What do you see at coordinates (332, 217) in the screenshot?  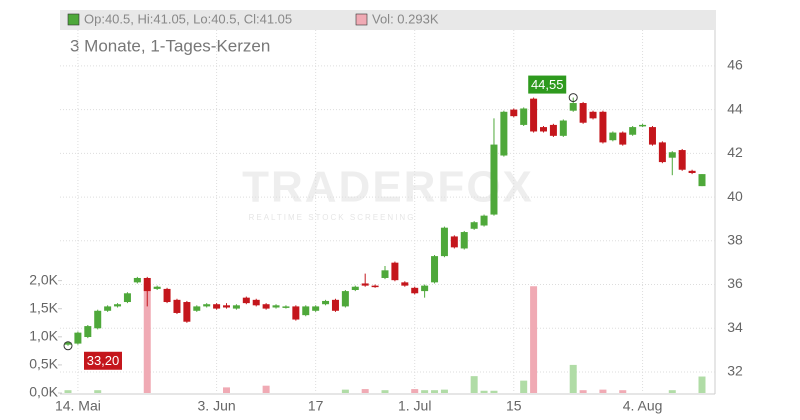 I see `watermark-tagline: REALTIME STOCK SCREENING` at bounding box center [332, 217].